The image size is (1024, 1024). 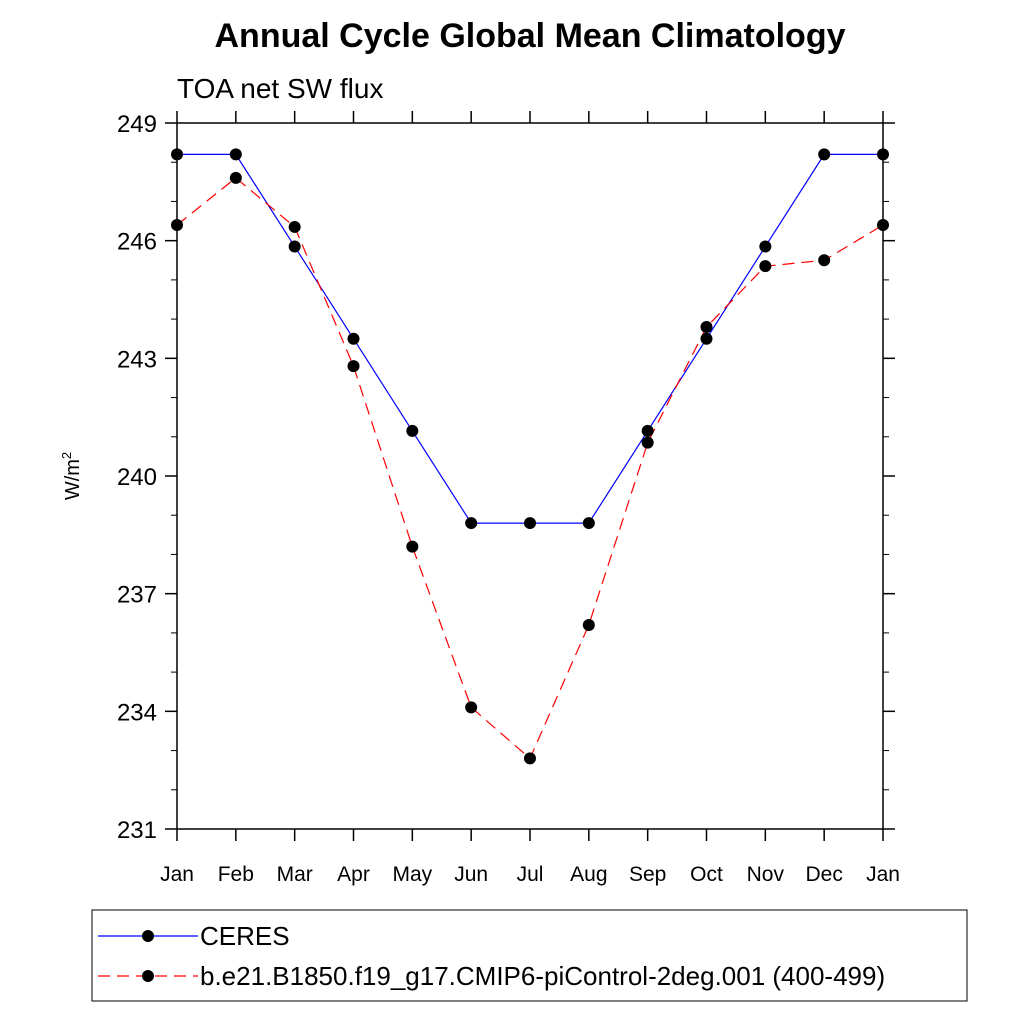 I want to click on y-tick-label: 237, so click(x=137, y=595).